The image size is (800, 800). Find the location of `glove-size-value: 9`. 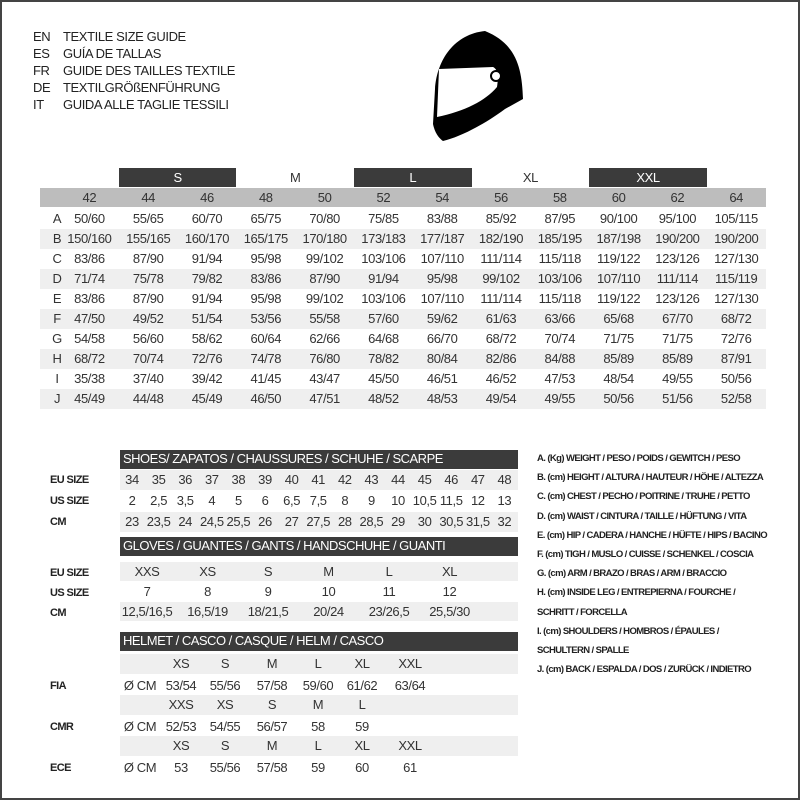

glove-size-value: 9 is located at coordinates (268, 591).